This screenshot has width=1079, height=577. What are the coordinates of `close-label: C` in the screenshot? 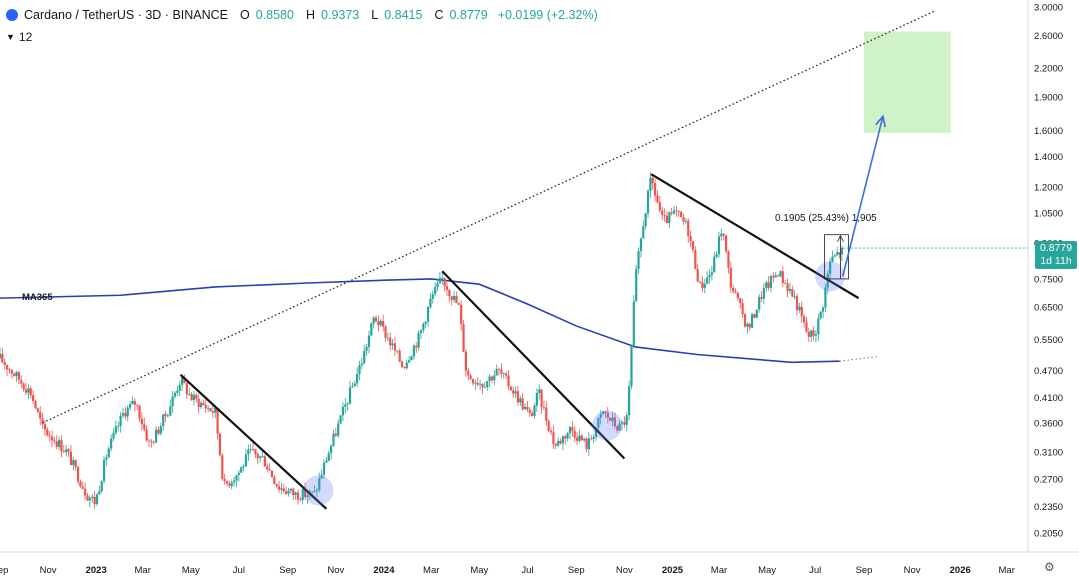 It's located at (439, 15).